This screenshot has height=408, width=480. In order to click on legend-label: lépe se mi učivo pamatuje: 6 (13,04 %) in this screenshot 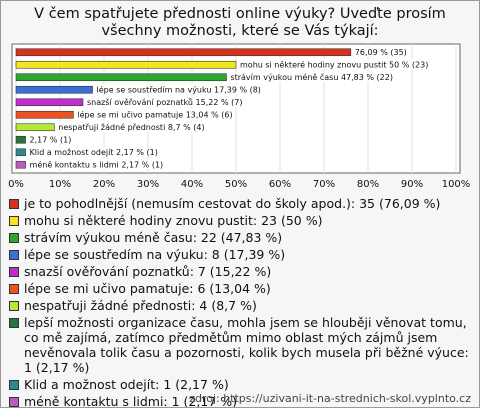, I will do `click(147, 288)`.